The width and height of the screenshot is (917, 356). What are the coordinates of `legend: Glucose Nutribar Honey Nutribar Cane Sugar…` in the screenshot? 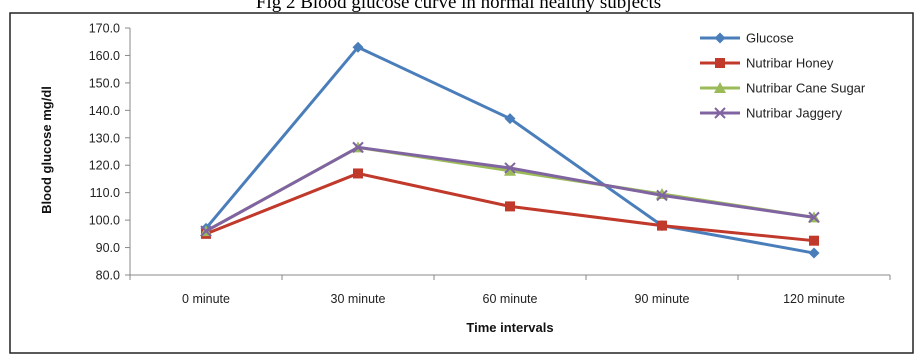 It's located at (783, 76).